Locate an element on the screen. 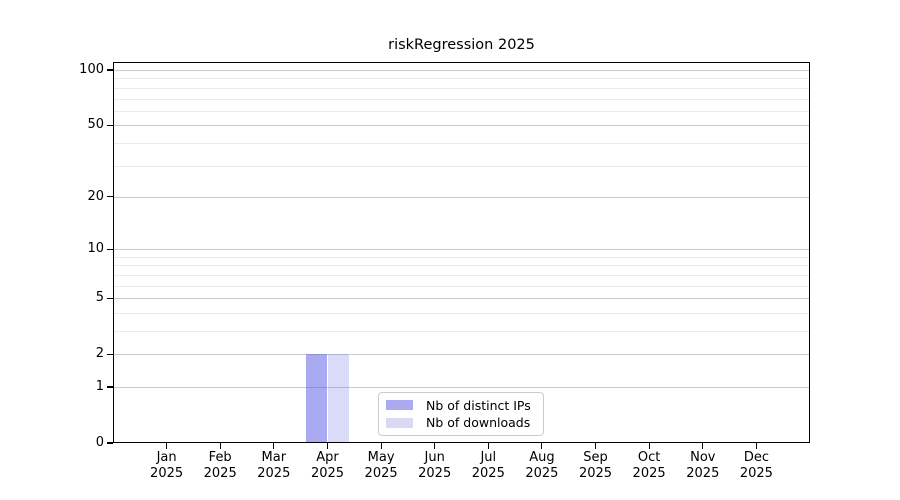  x-tick-label: Oct 2025 is located at coordinates (649, 465).